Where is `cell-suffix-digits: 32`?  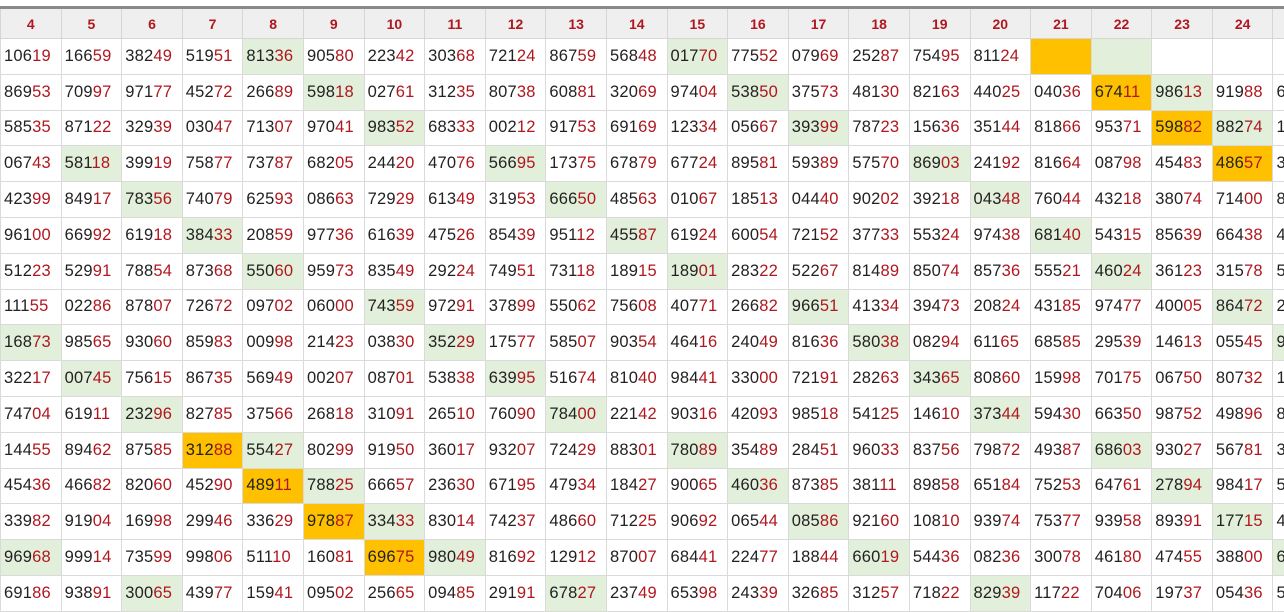 cell-suffix-digits: 32 is located at coordinates (1253, 378).